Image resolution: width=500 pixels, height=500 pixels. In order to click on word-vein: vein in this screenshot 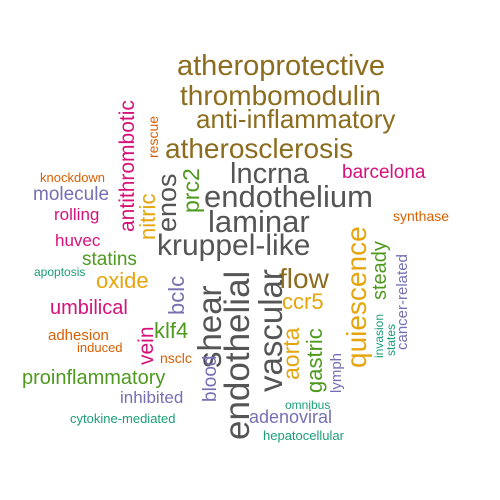, I will do `click(146, 345)`.